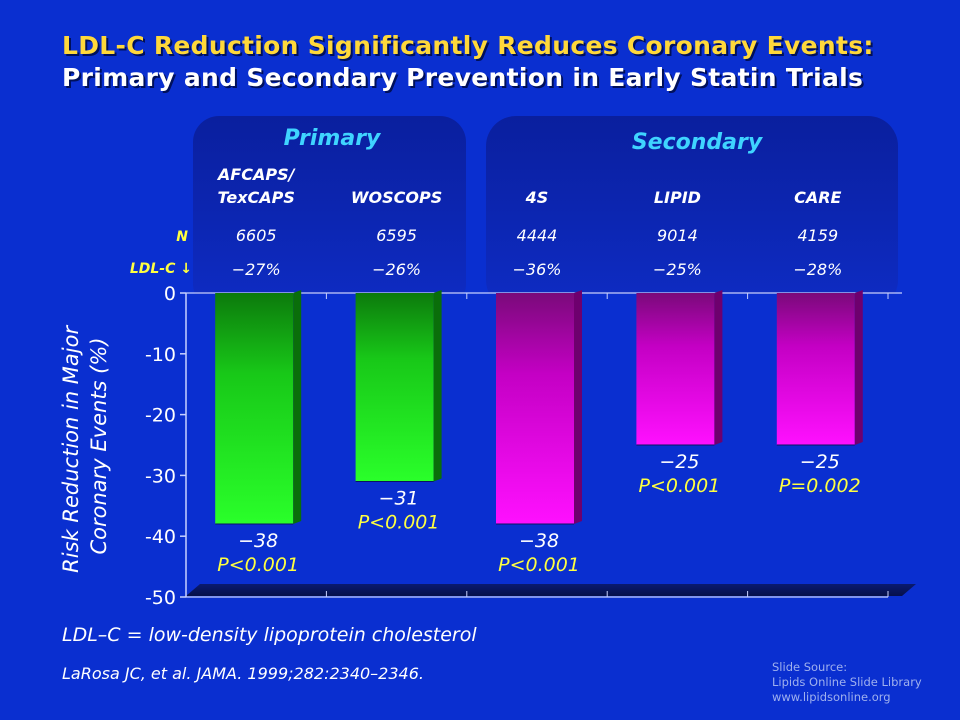 The height and width of the screenshot is (720, 960). I want to click on source-line-2: Lipids Online Slide Library, so click(847, 682).